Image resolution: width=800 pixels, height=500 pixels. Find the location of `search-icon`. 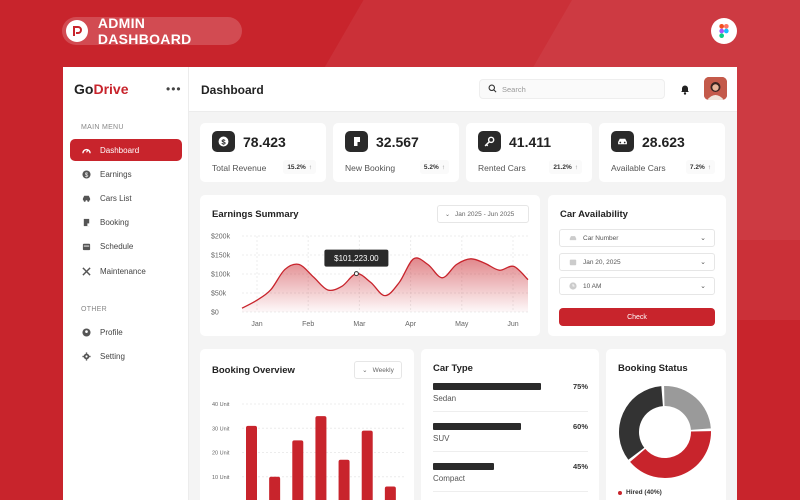

search-icon is located at coordinates (492, 89).